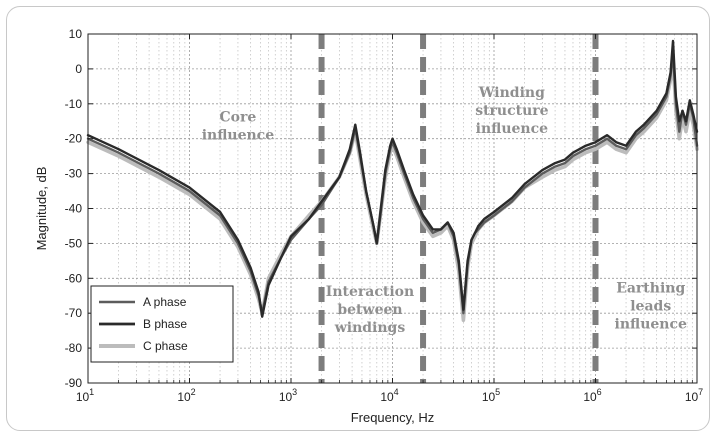 The image size is (717, 438). I want to click on region-annotation: Earthing leads influence, so click(651, 306).